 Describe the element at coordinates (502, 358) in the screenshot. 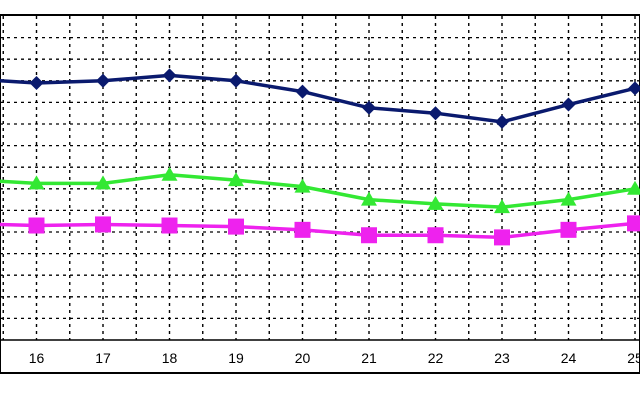

I see `x-tick-label: 23` at that location.